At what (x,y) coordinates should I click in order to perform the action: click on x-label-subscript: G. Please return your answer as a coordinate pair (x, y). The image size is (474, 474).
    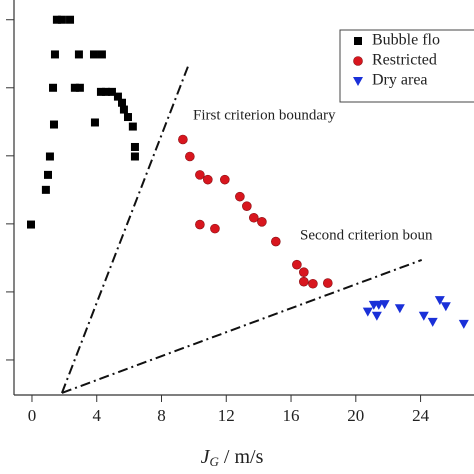
    Looking at the image, I should click on (215, 461).